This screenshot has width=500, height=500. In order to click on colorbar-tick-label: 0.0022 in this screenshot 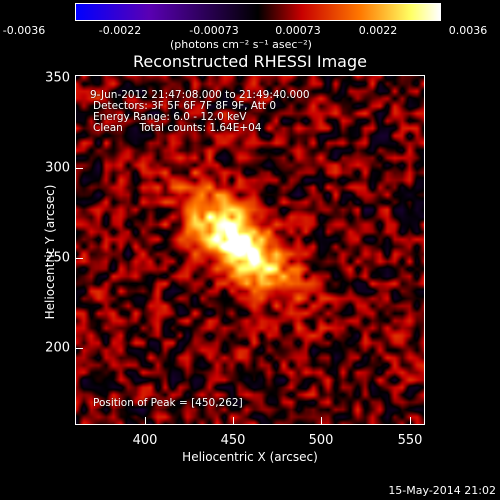, I will do `click(378, 30)`.